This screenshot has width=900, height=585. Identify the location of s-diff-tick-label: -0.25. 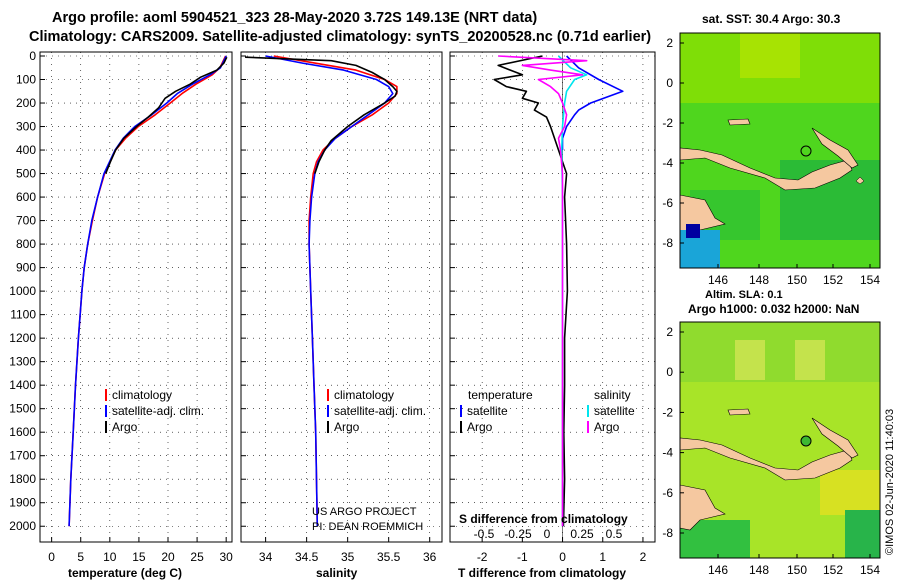
(518, 534).